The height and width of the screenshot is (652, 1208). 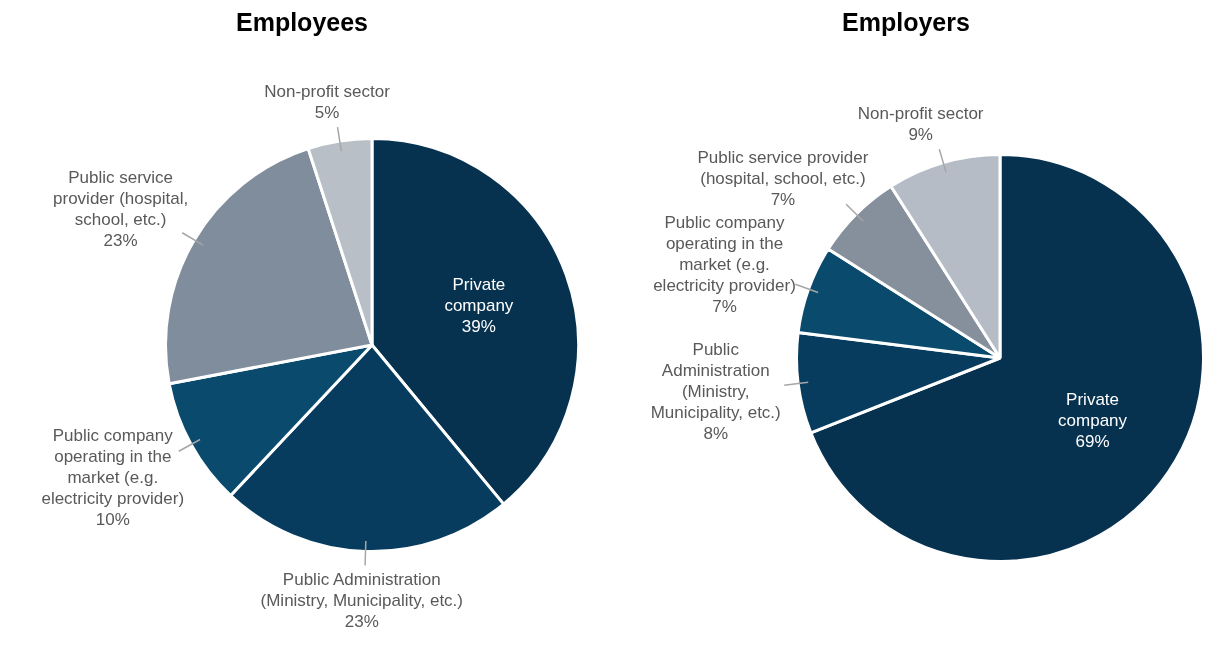 I want to click on data-label: 39%, so click(x=478, y=327).